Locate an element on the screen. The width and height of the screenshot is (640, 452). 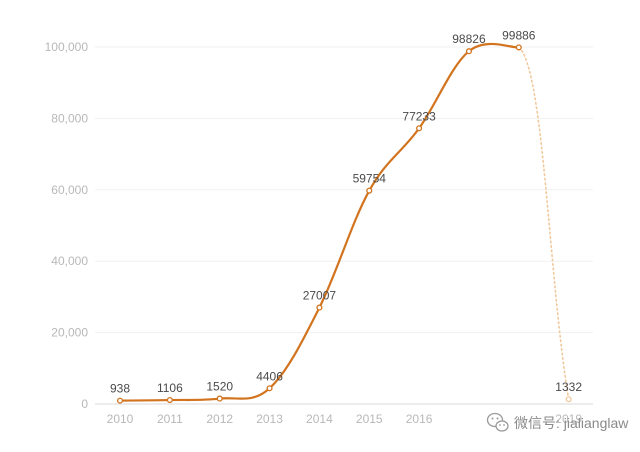
x-tick-label: 2016 is located at coordinates (419, 419).